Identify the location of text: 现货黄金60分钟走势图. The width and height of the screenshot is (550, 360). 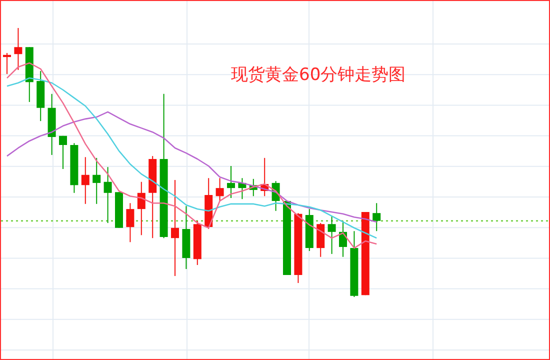
(318, 75).